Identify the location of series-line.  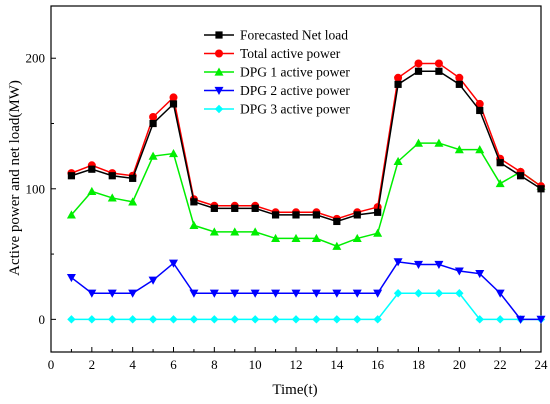
(305, 291).